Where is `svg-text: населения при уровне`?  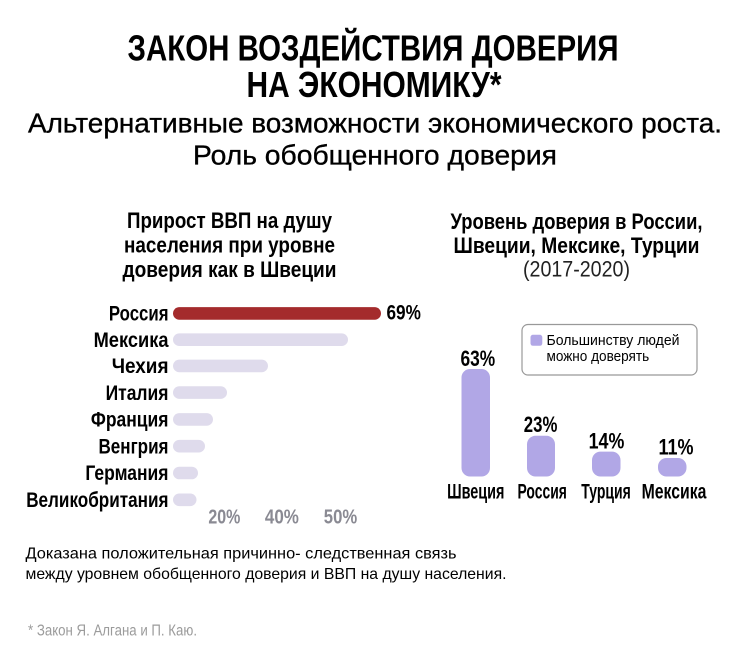 svg-text: населения при уровне is located at coordinates (229, 245).